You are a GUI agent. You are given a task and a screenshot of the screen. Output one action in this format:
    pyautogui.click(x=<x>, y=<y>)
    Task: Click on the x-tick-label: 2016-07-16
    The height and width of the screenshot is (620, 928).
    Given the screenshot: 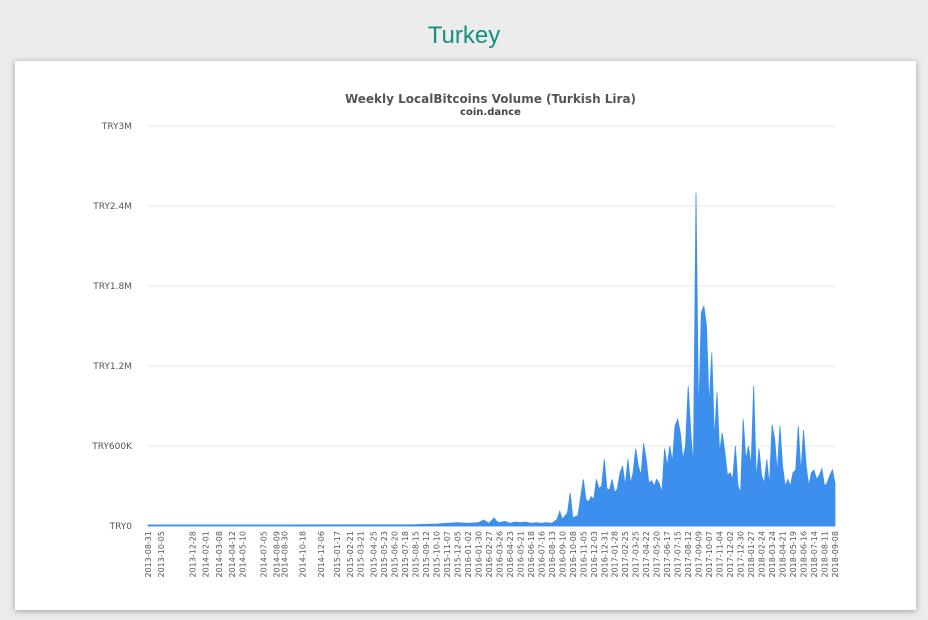 What is the action you would take?
    pyautogui.click(x=541, y=554)
    